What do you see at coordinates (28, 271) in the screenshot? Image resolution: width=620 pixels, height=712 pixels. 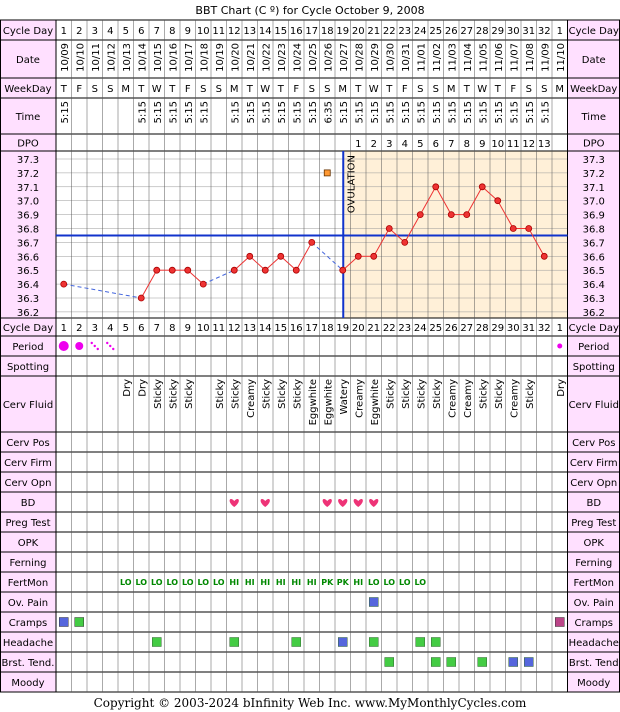 I see `y-tick-label: 36.5` at bounding box center [28, 271].